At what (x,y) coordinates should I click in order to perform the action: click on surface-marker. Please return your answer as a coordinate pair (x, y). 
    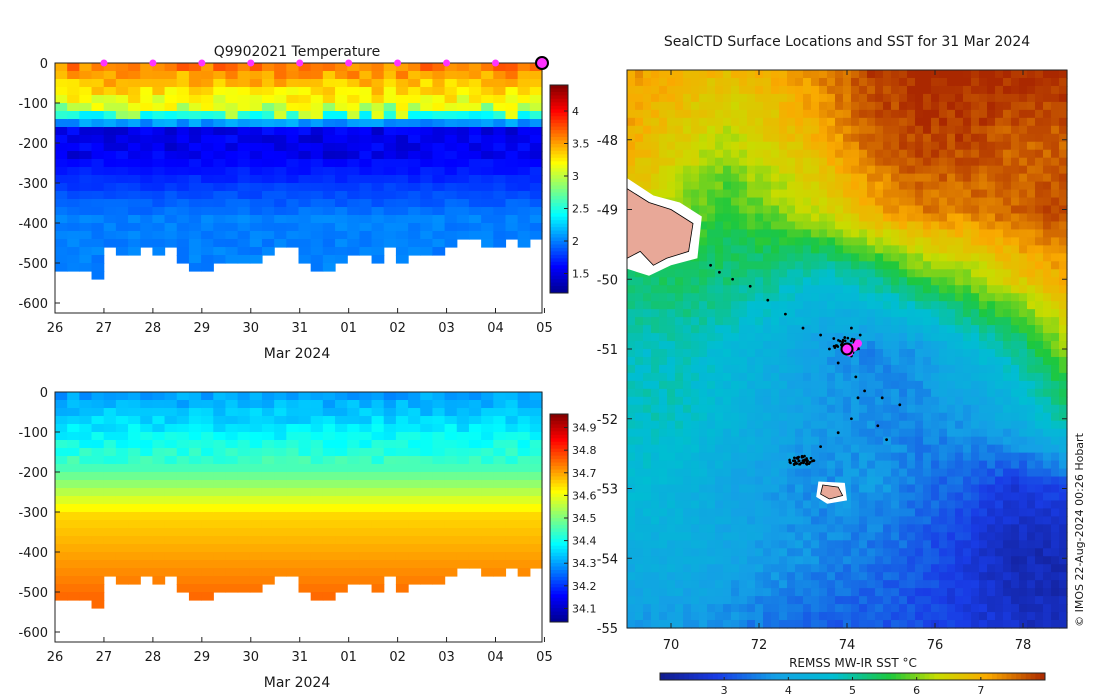
    Looking at the image, I should click on (496, 63).